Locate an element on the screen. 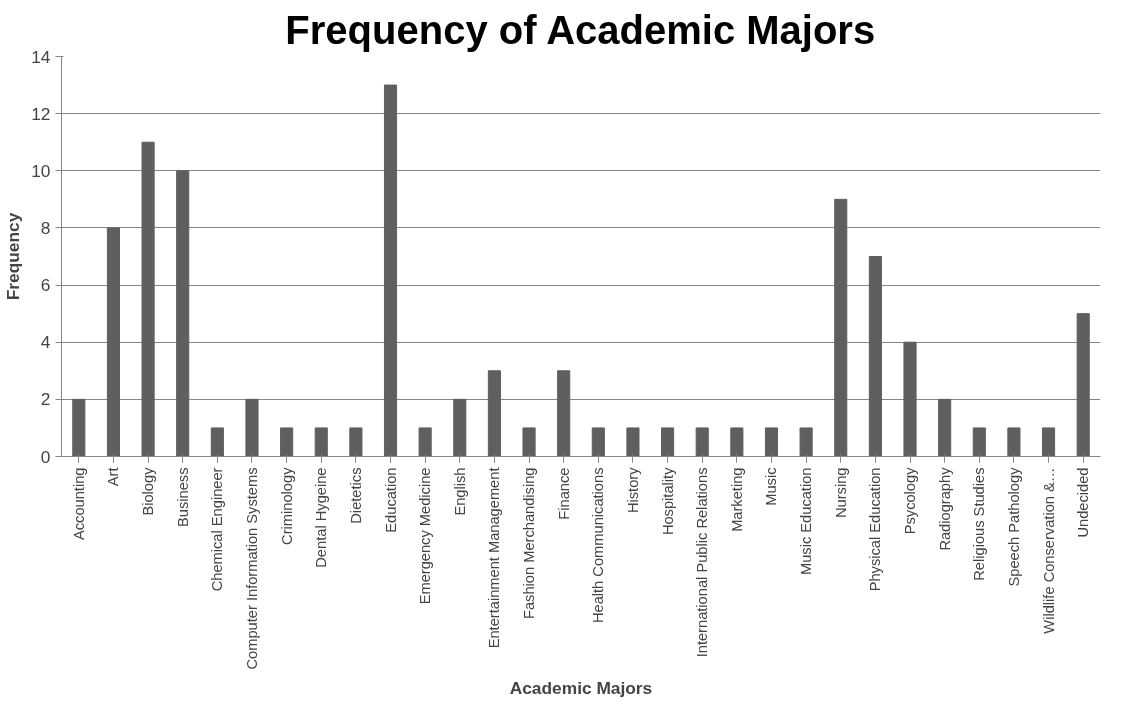 This screenshot has height=708, width=1133. x-tick-label: Dental Hygeine is located at coordinates (321, 517).